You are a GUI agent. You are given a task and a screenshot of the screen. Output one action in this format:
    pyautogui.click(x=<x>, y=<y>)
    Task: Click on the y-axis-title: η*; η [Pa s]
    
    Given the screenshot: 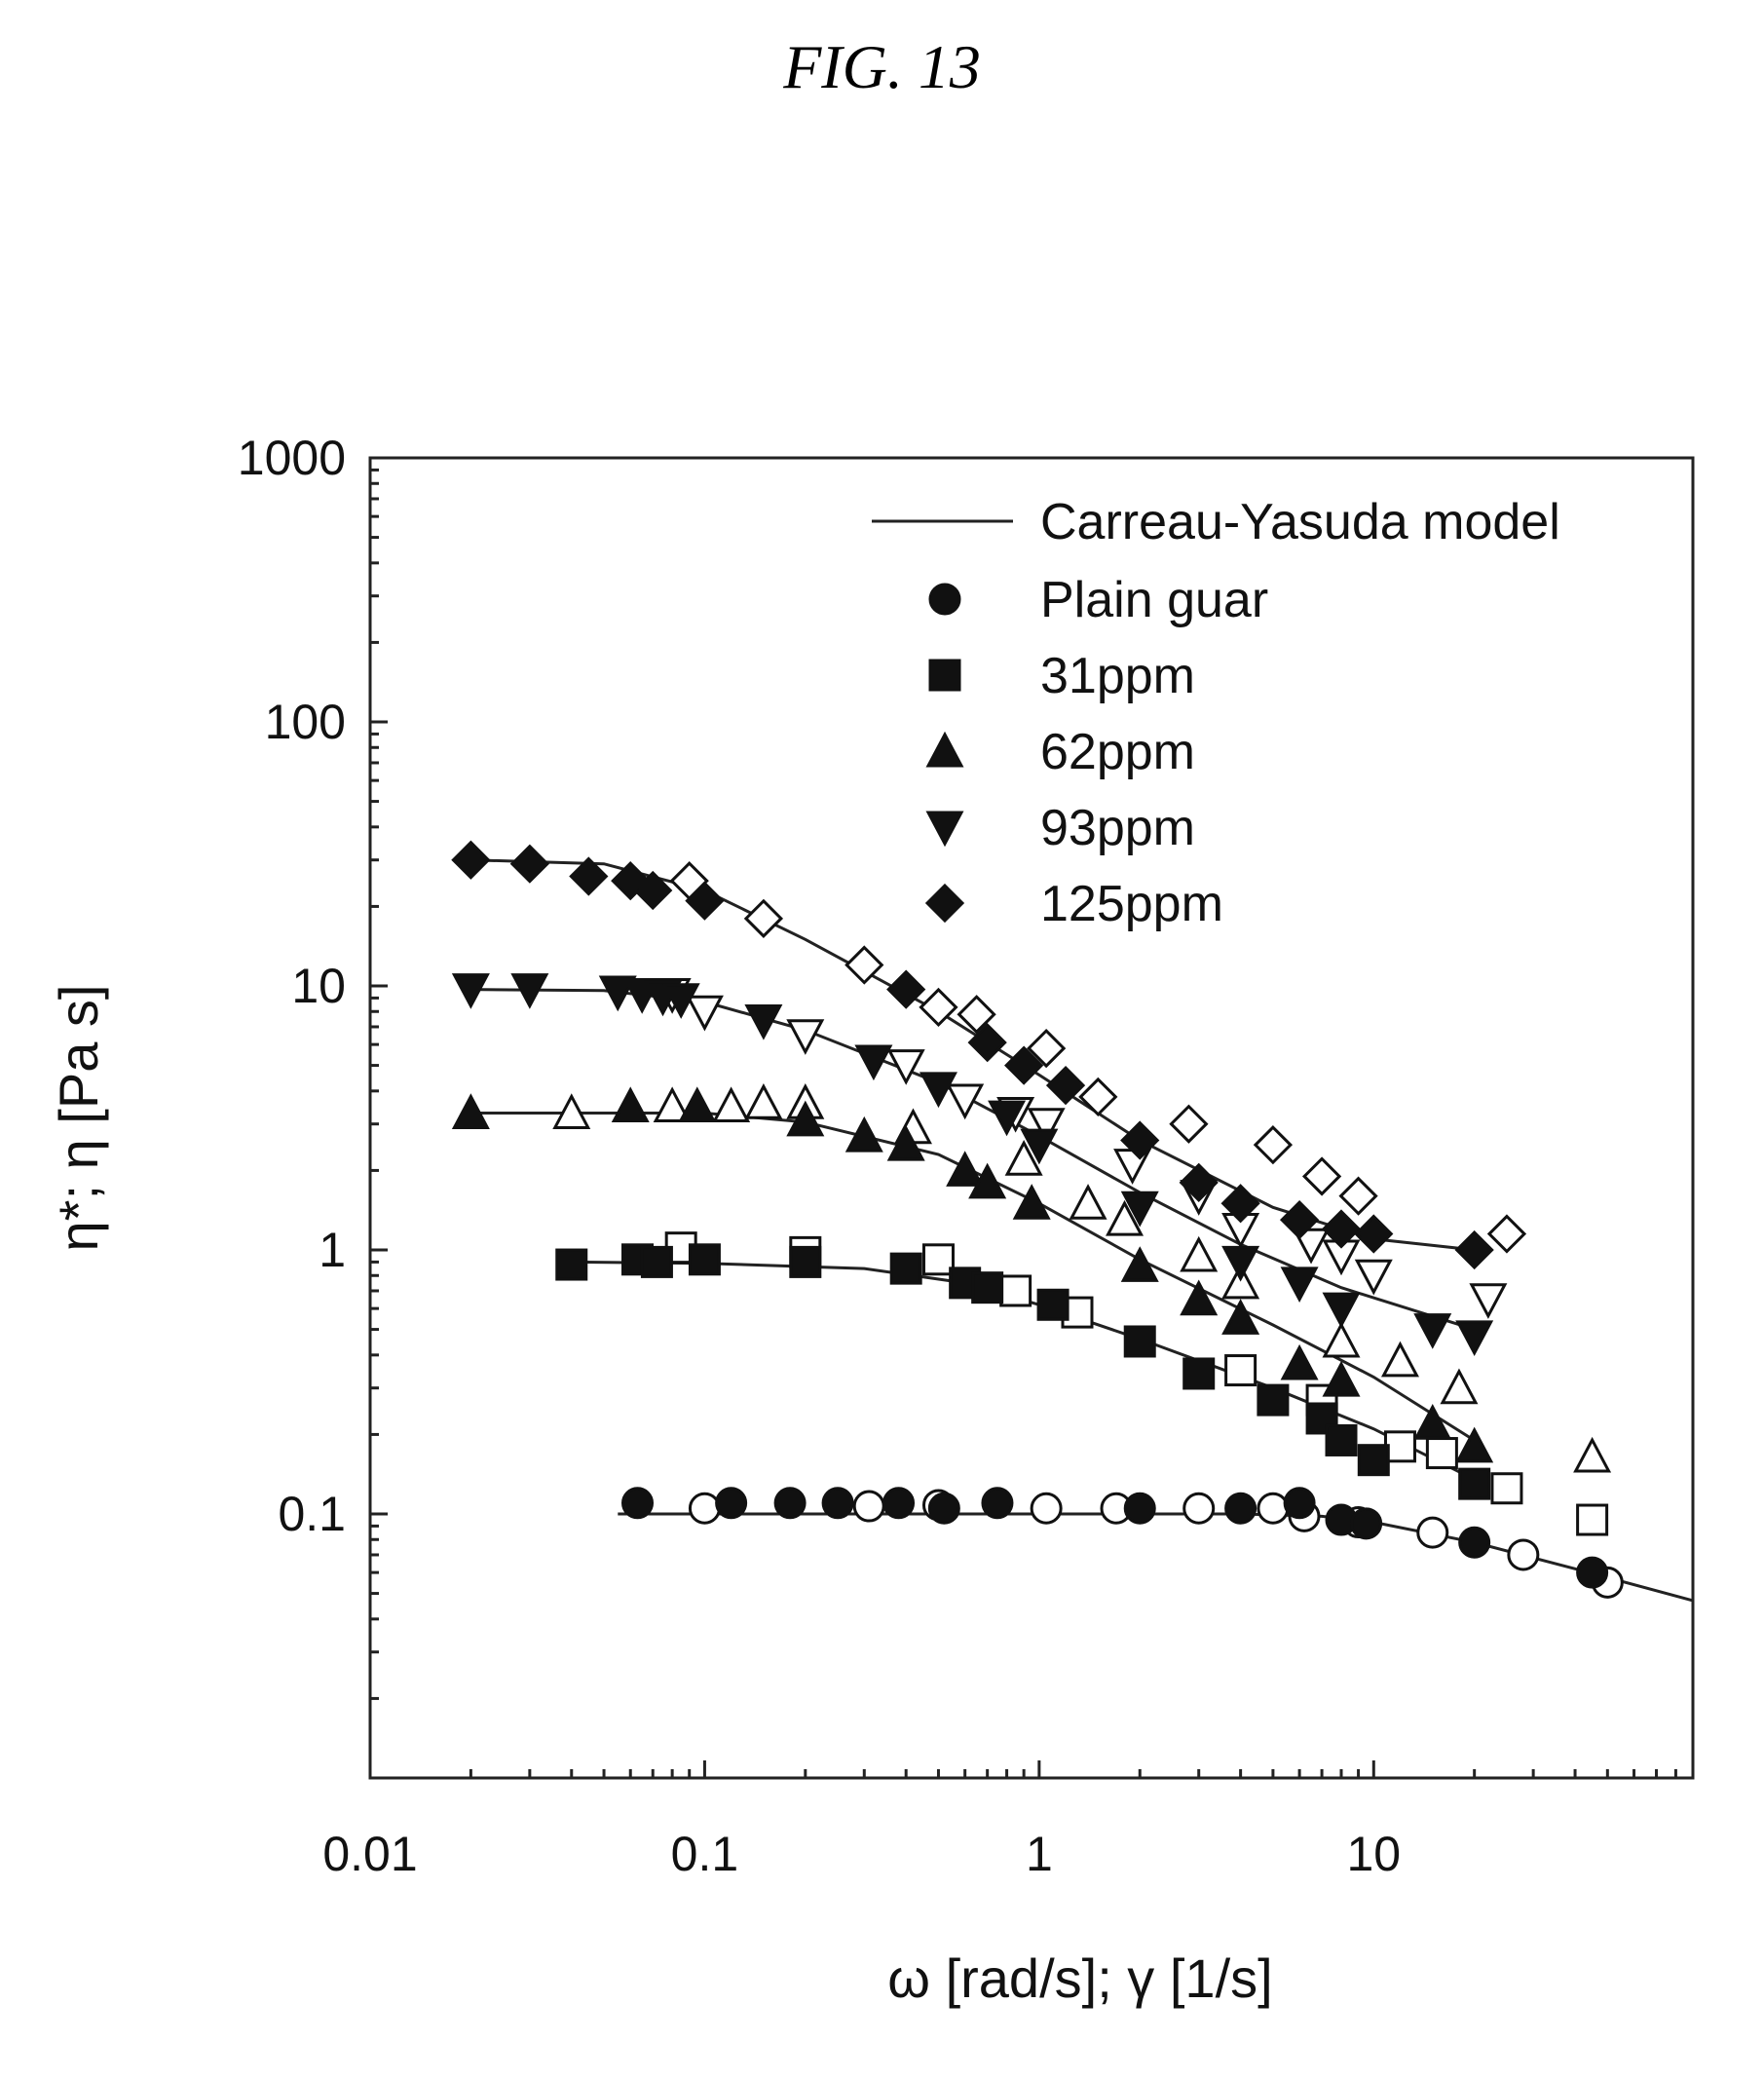 What is the action you would take?
    pyautogui.click(x=78, y=1118)
    